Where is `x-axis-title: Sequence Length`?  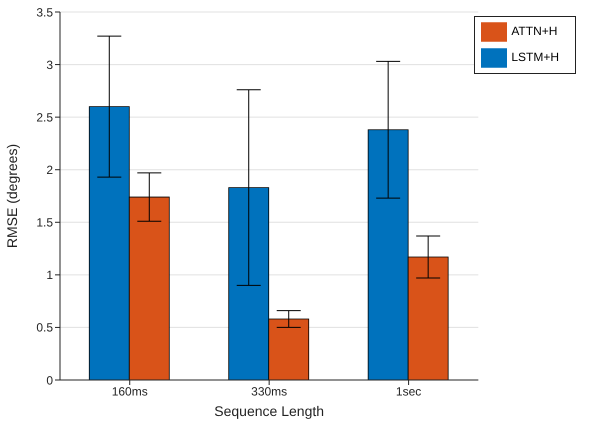 x-axis-title: Sequence Length is located at coordinates (269, 411).